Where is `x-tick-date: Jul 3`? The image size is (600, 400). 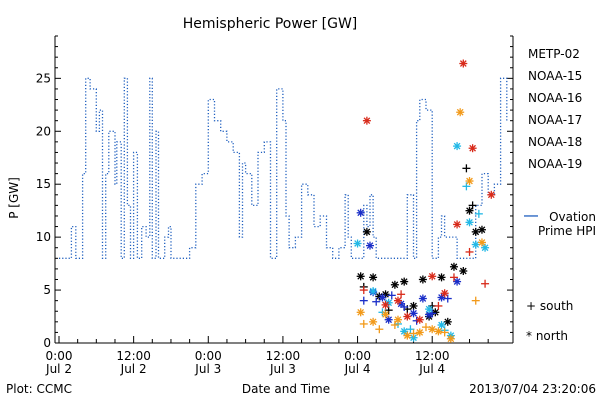 x-tick-date: Jul 3 is located at coordinates (207, 369).